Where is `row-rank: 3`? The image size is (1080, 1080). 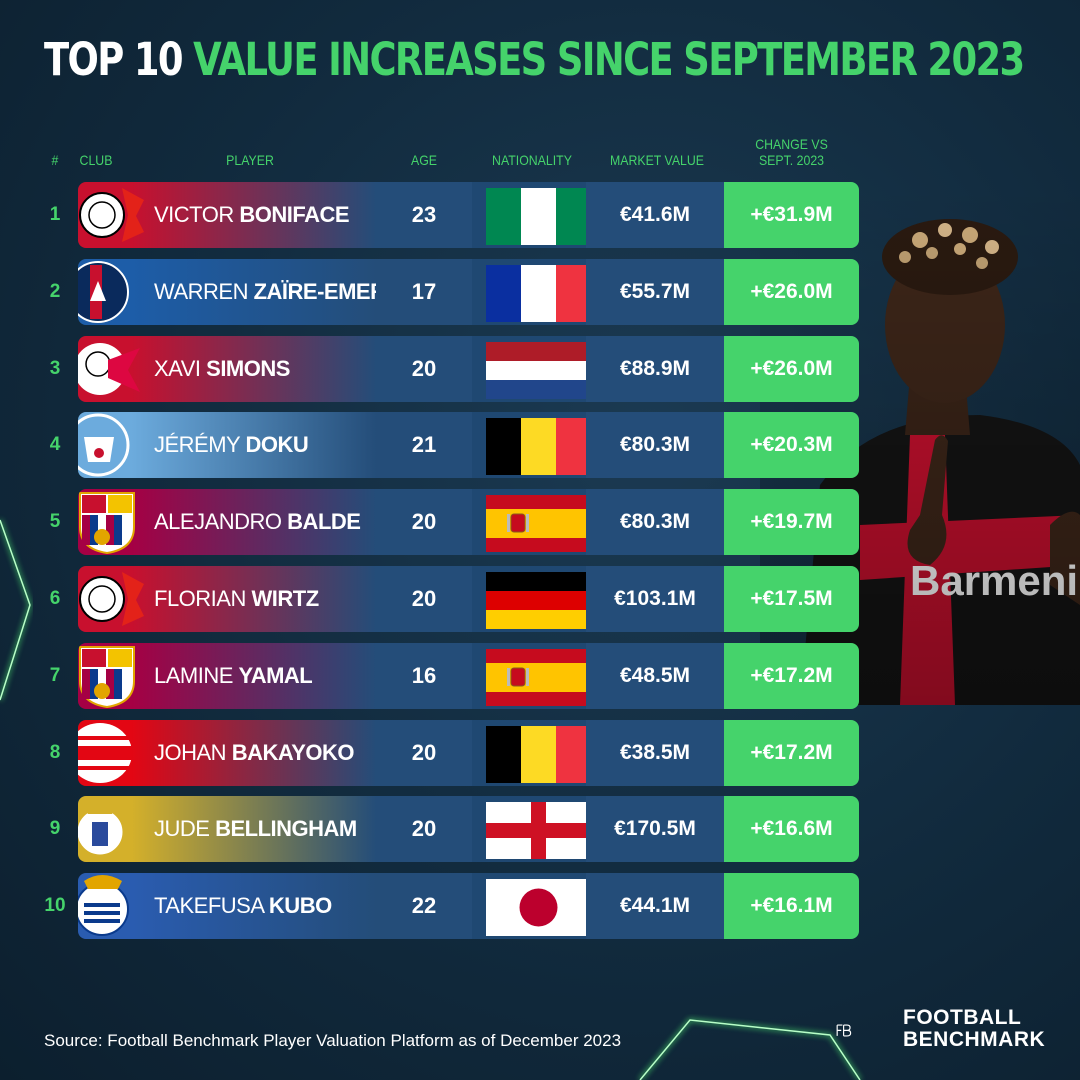
row-rank: 3 is located at coordinates (55, 368).